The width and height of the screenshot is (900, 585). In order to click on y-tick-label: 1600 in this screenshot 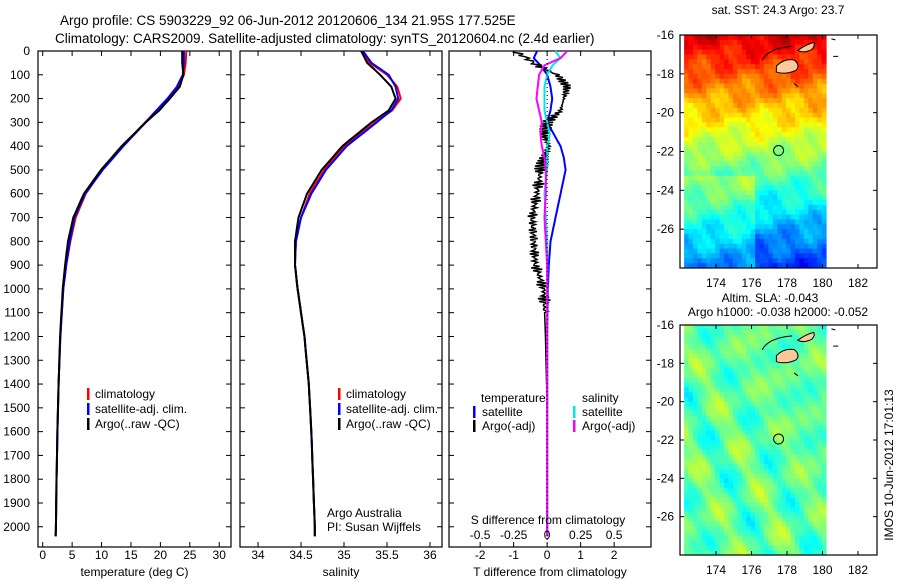, I will do `click(16, 432)`.